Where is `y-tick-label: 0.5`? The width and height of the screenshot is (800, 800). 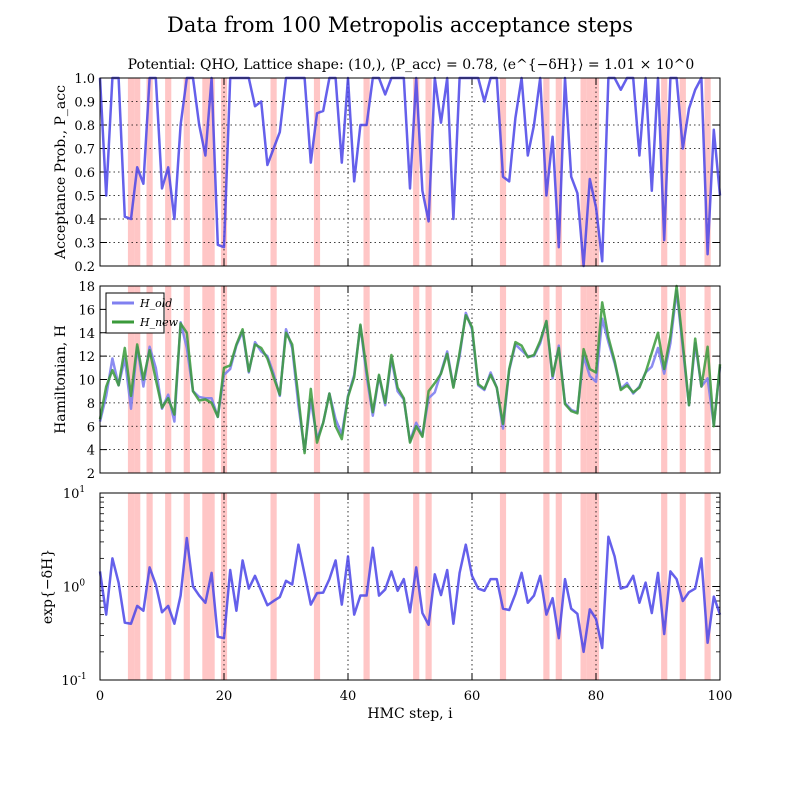 y-tick-label: 0.5 is located at coordinates (84, 197).